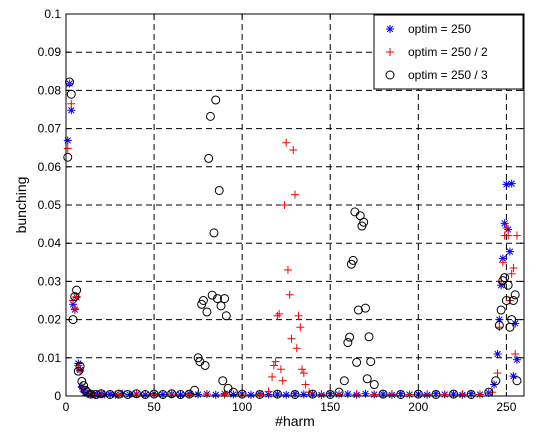  Describe the element at coordinates (154, 407) in the screenshot. I see `x-tick-label: 50` at that location.